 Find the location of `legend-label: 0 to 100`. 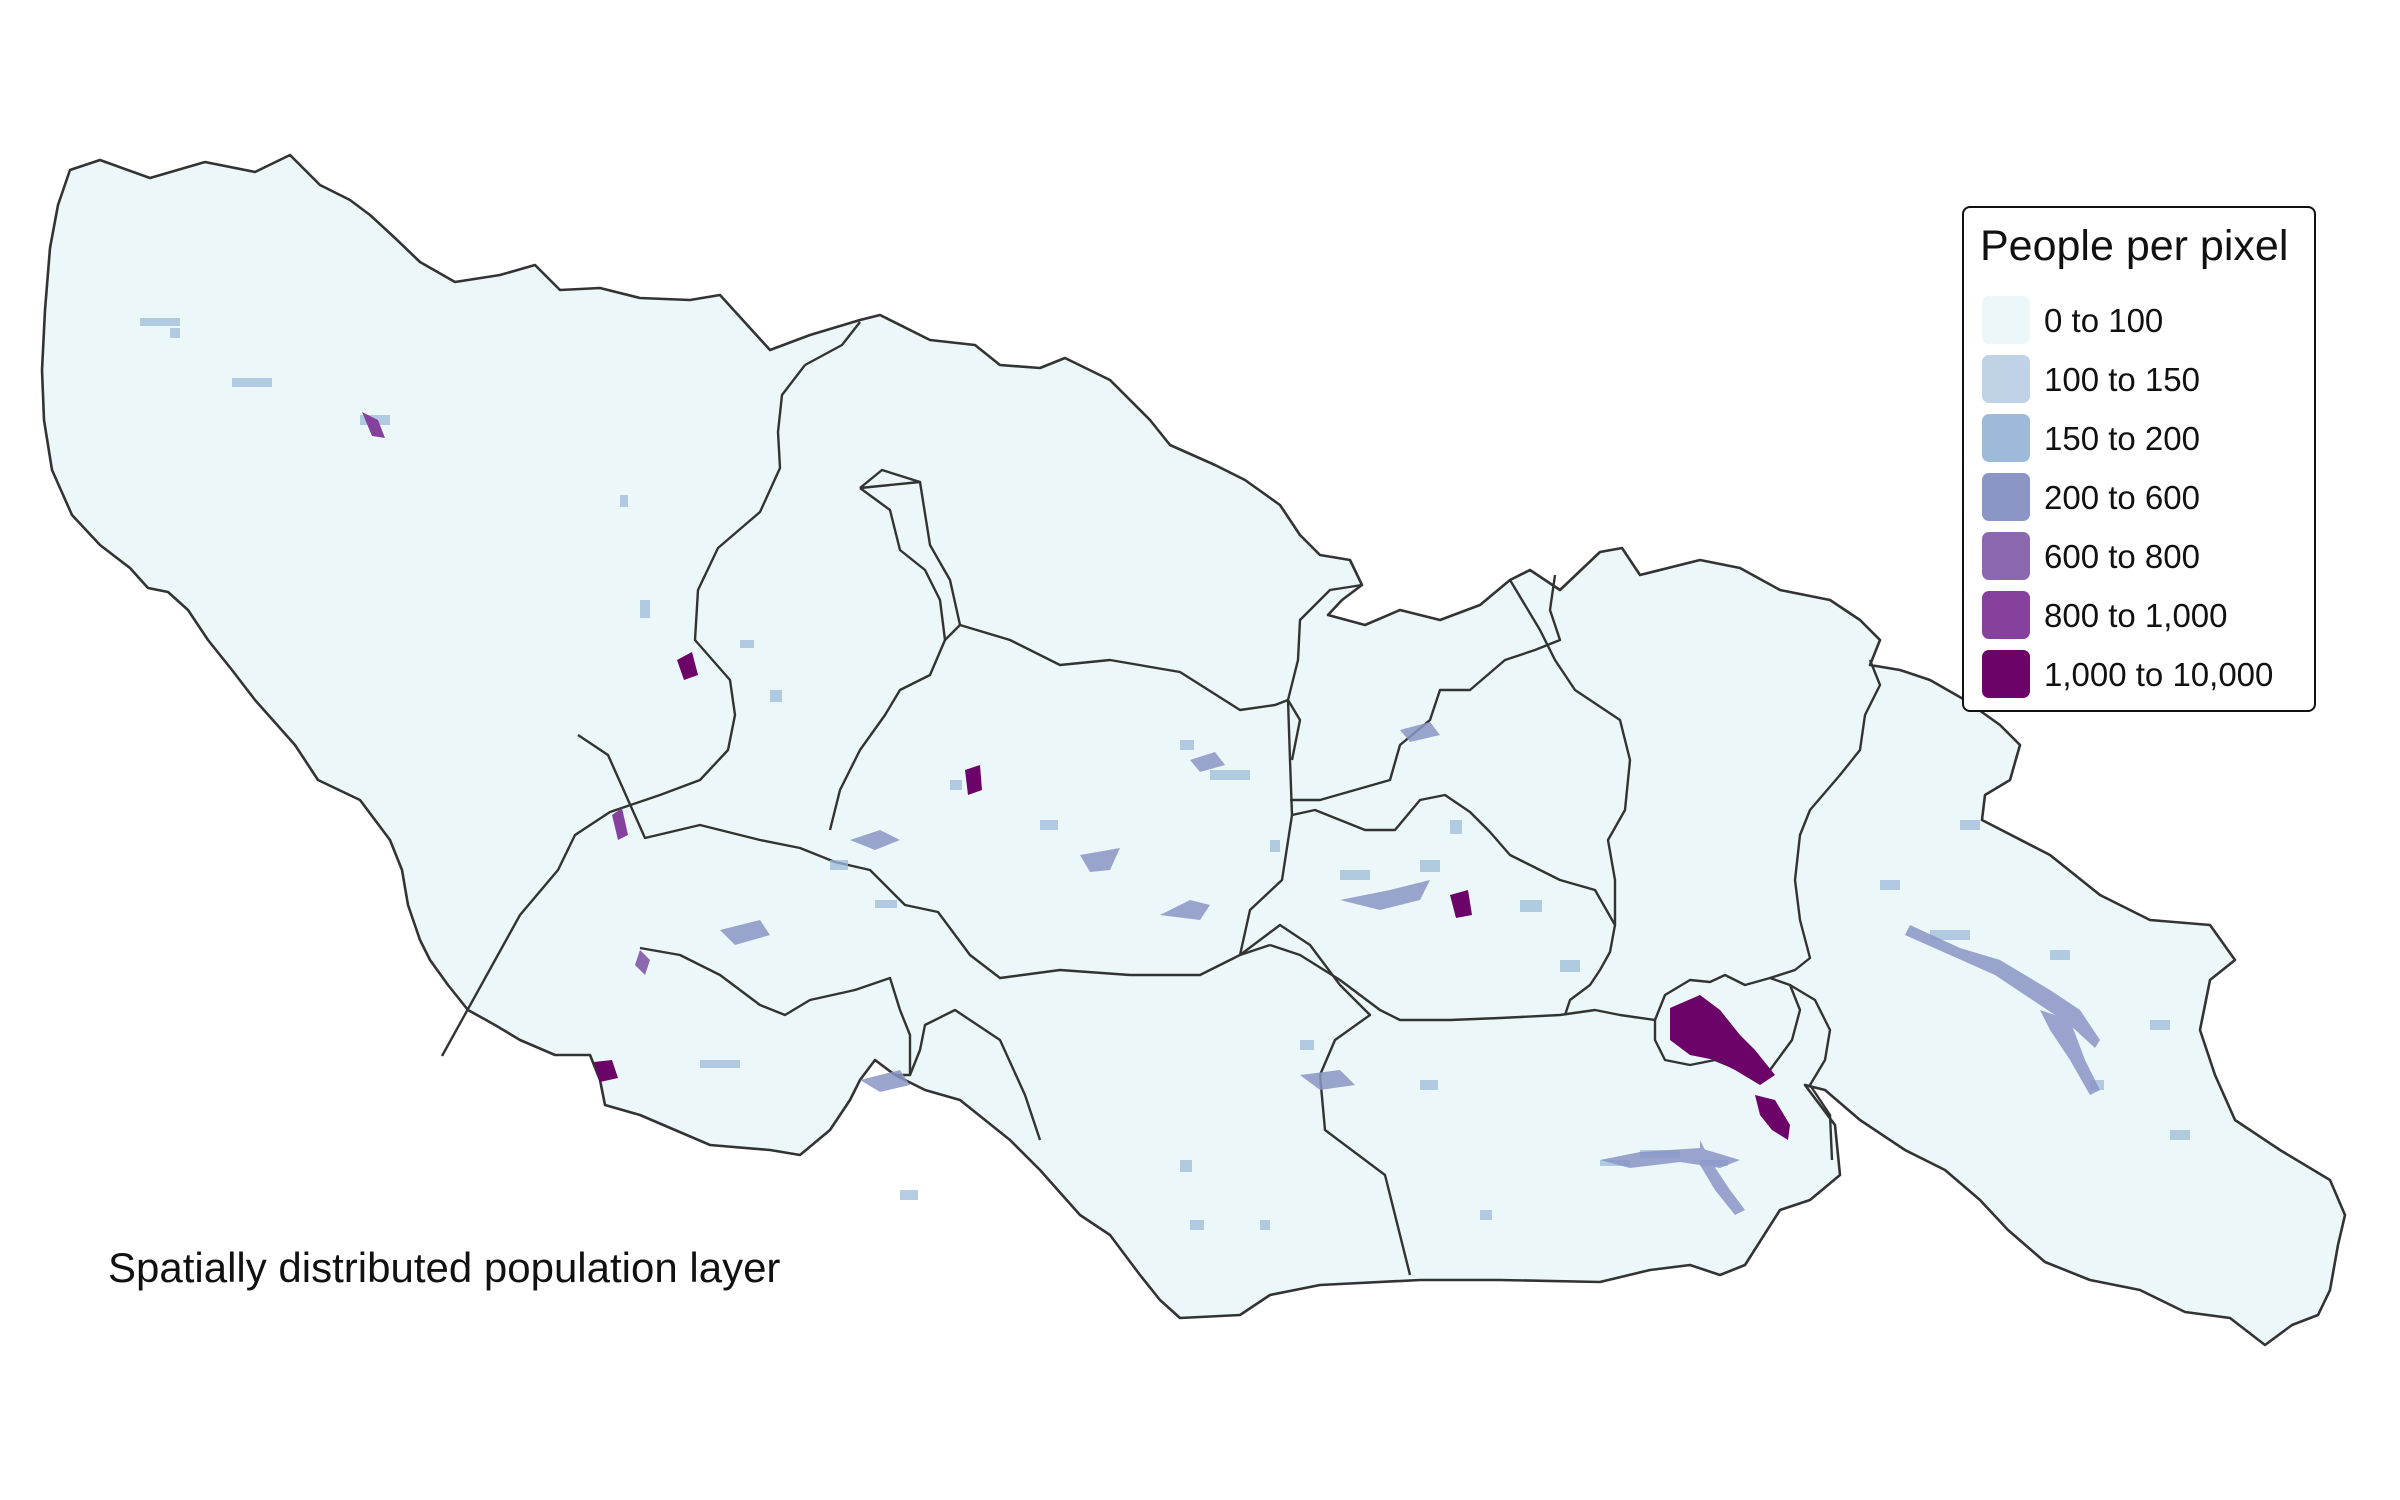

legend-label: 0 to 100 is located at coordinates (2104, 320).